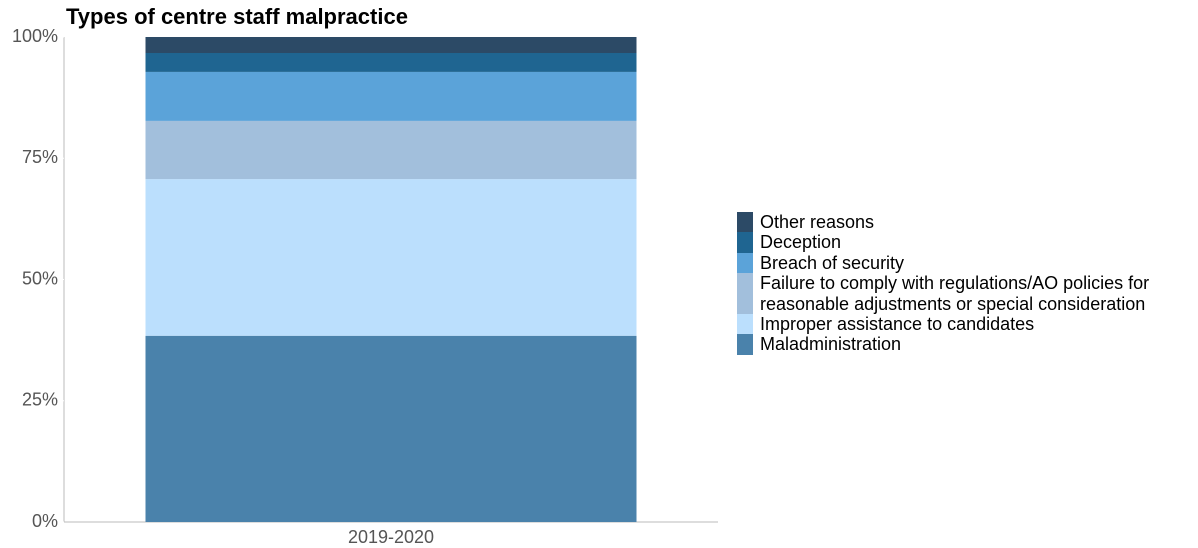  Describe the element at coordinates (40, 400) in the screenshot. I see `y-tick-label: 25%` at that location.